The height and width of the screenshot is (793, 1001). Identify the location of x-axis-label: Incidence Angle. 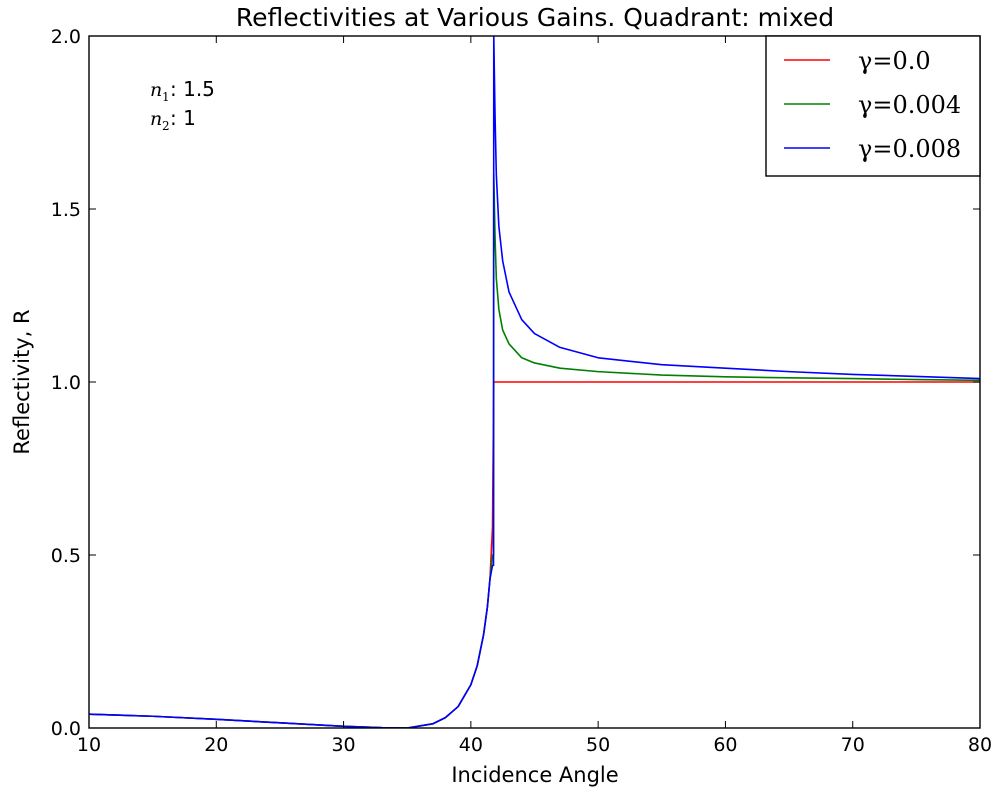
(534, 775).